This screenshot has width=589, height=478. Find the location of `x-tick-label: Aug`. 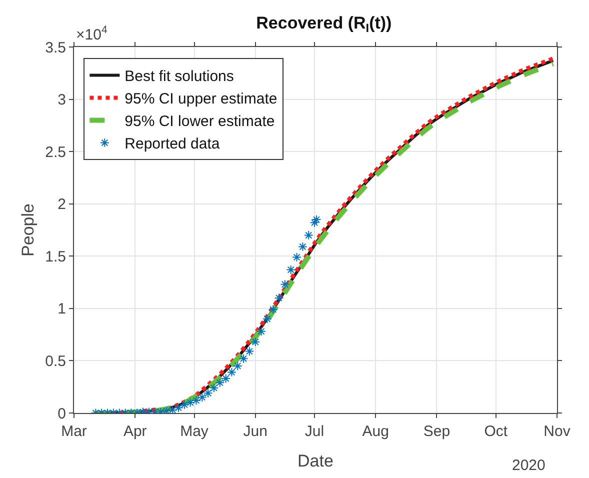

x-tick-label: Aug is located at coordinates (375, 431).